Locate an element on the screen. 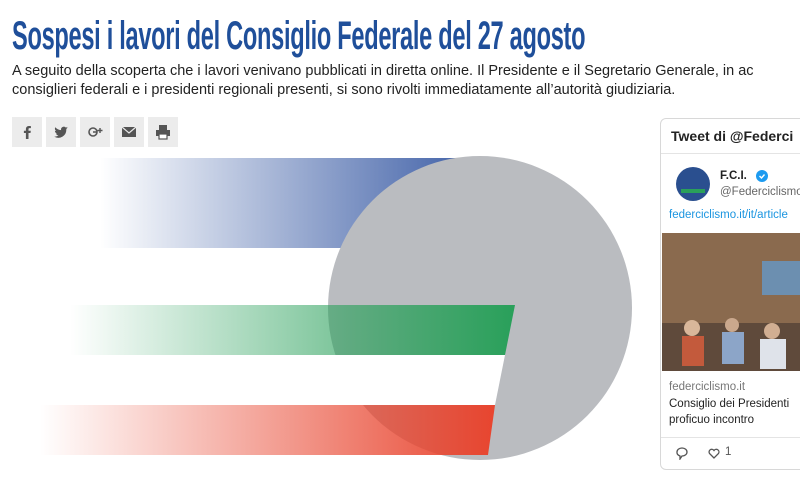 The height and width of the screenshot is (484, 800). card-photo is located at coordinates (731, 302).